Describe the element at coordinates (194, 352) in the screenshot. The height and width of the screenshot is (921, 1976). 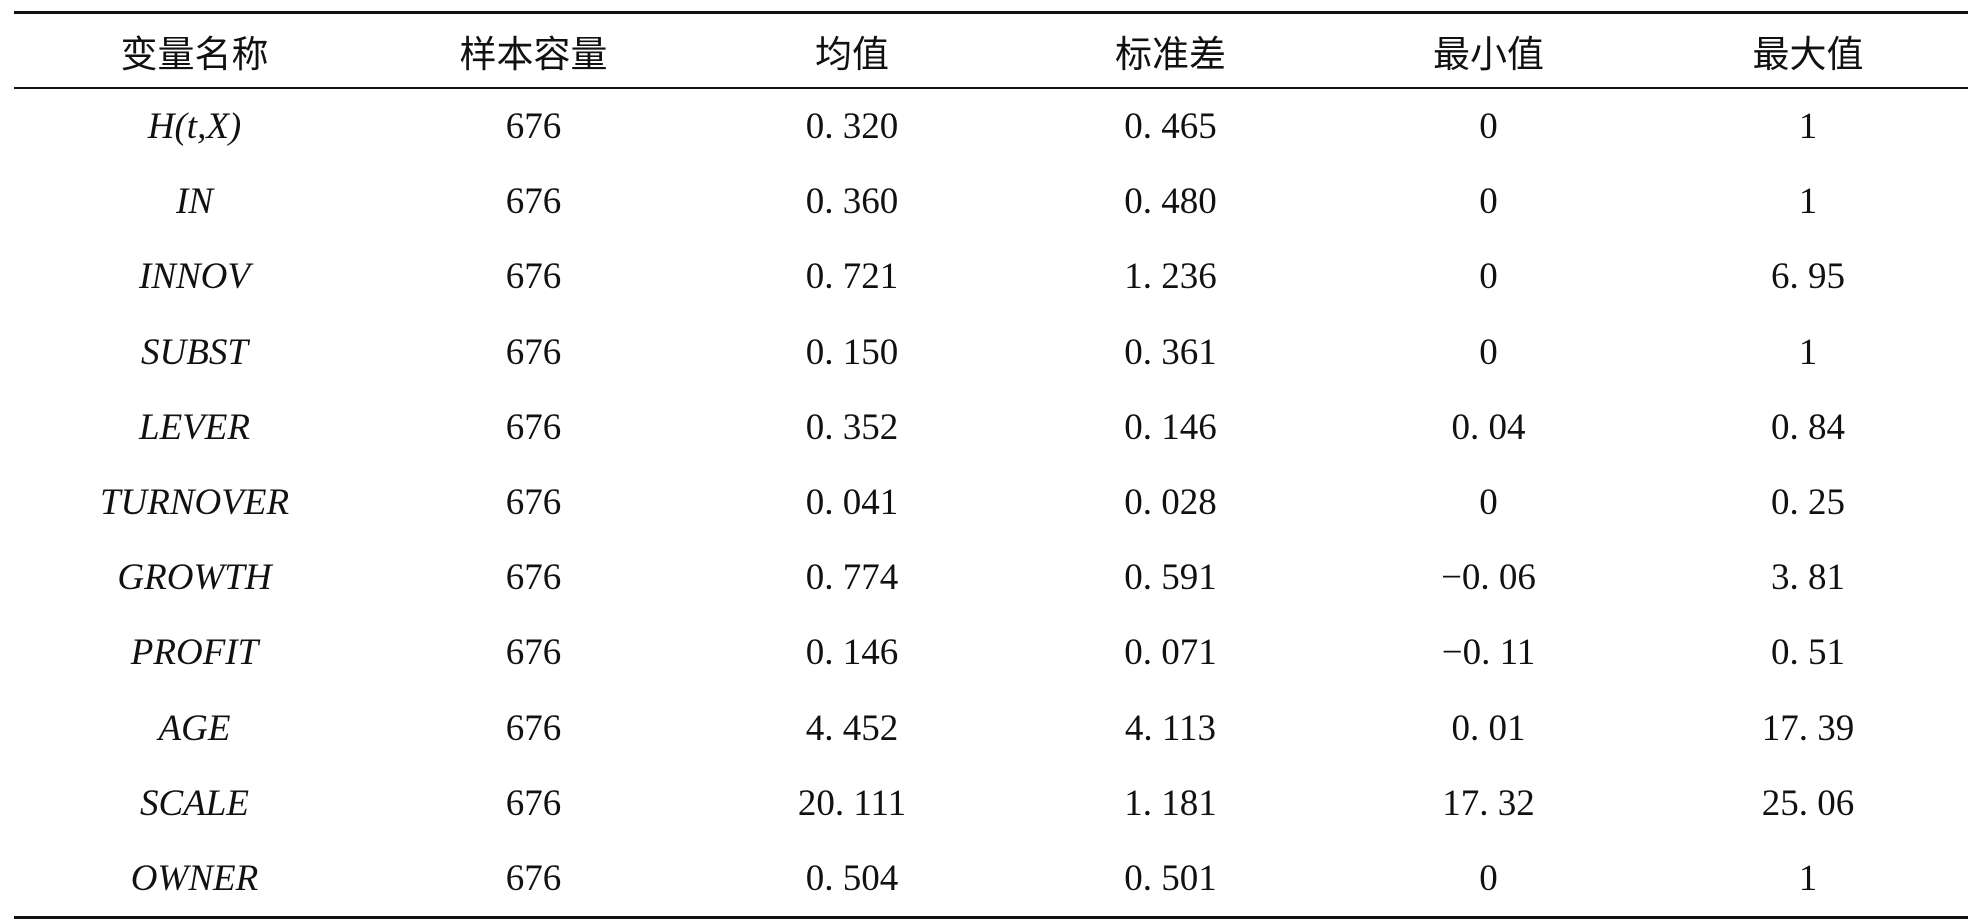
I see `cell-variable: SUBST` at that location.